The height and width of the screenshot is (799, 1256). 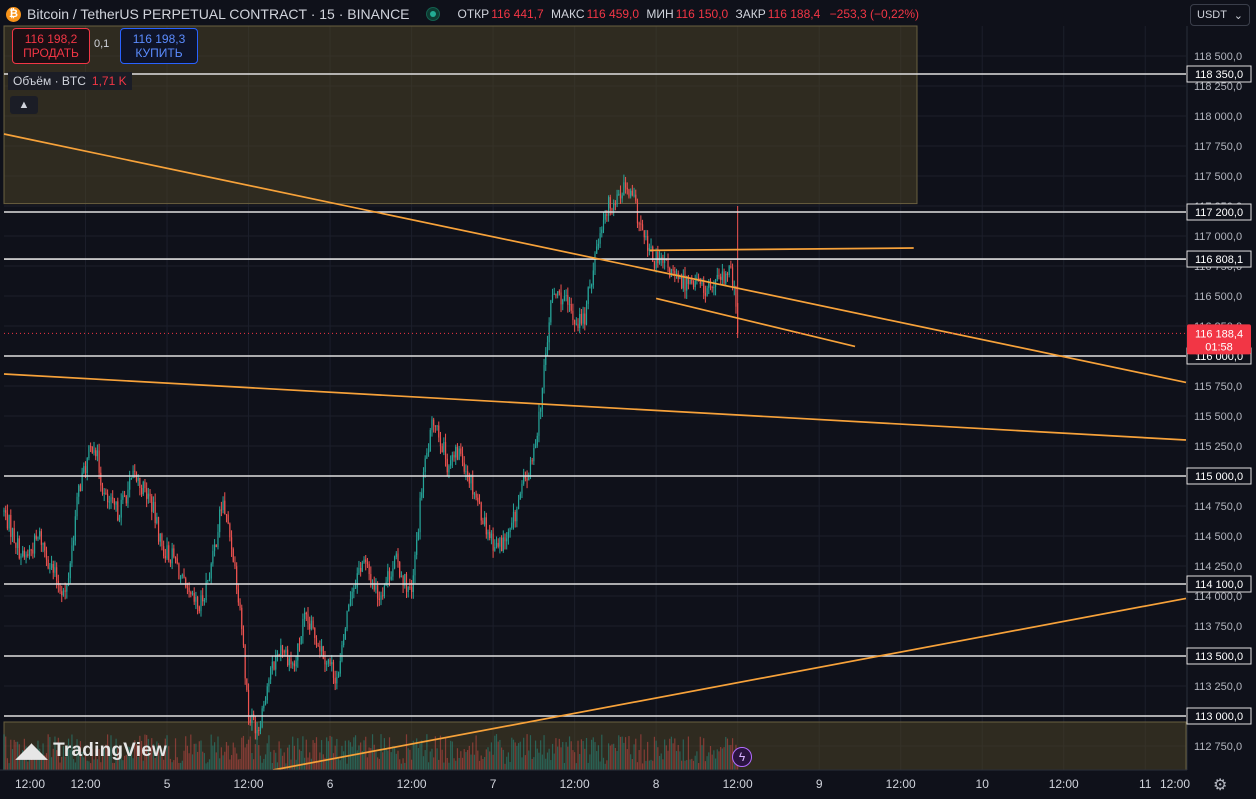 I want to click on buy-button: 116 198,3 КУПИТЬ, so click(x=159, y=46).